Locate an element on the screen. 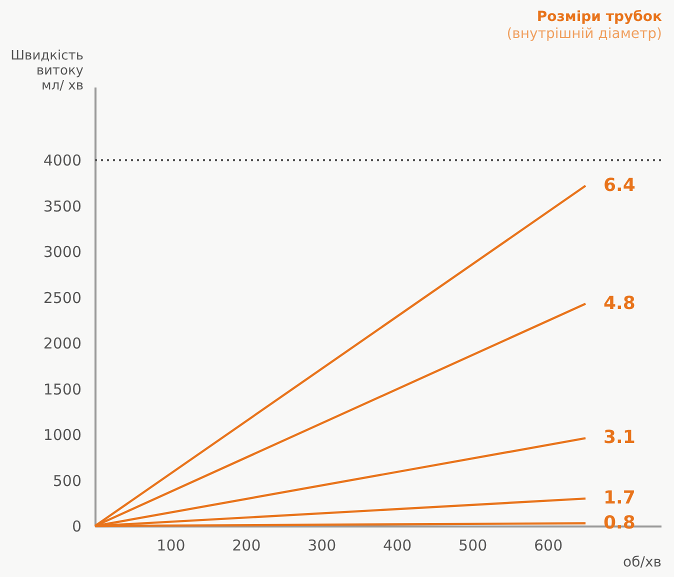  legend-title: Розміри трубок is located at coordinates (599, 17).